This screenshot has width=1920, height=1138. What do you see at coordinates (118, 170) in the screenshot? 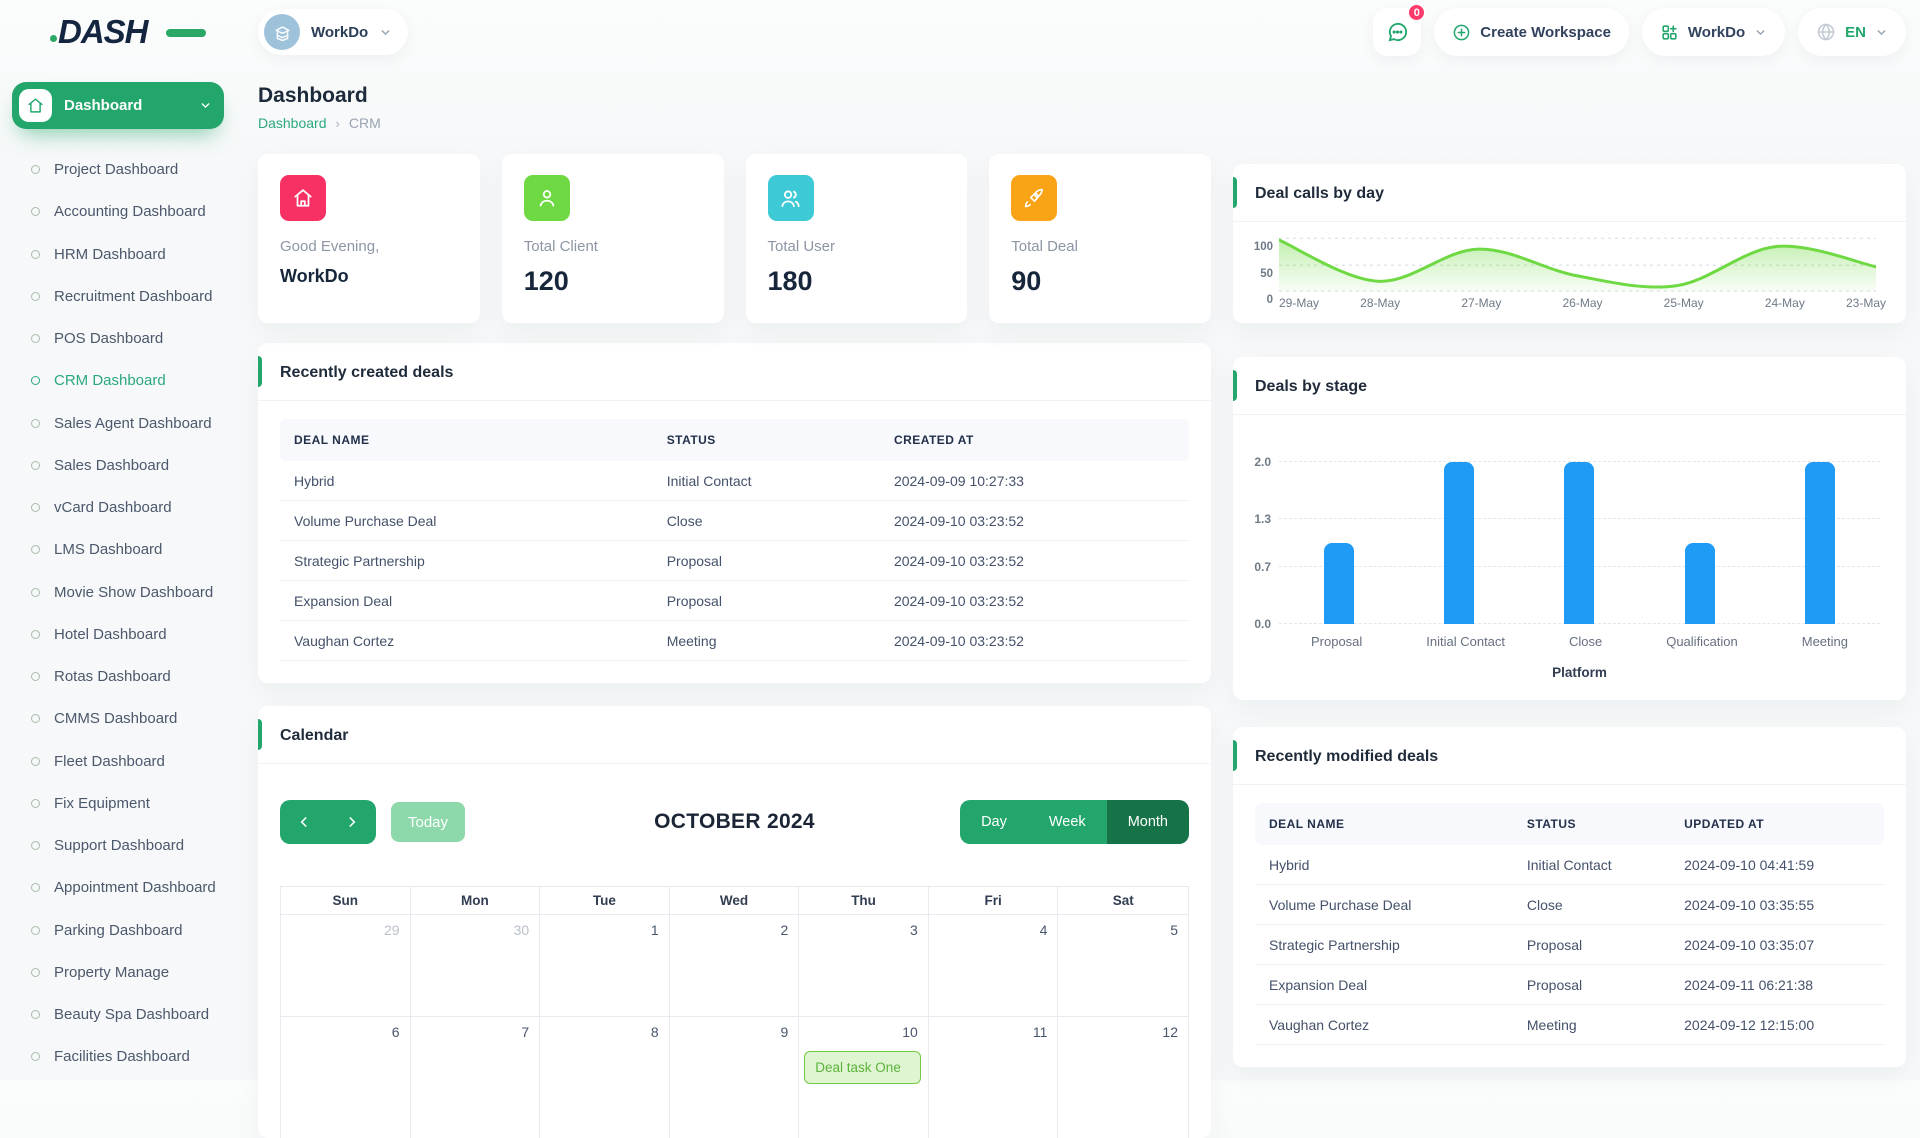
I see `sidebar-item-project-dashboard: Project Dashboard` at bounding box center [118, 170].